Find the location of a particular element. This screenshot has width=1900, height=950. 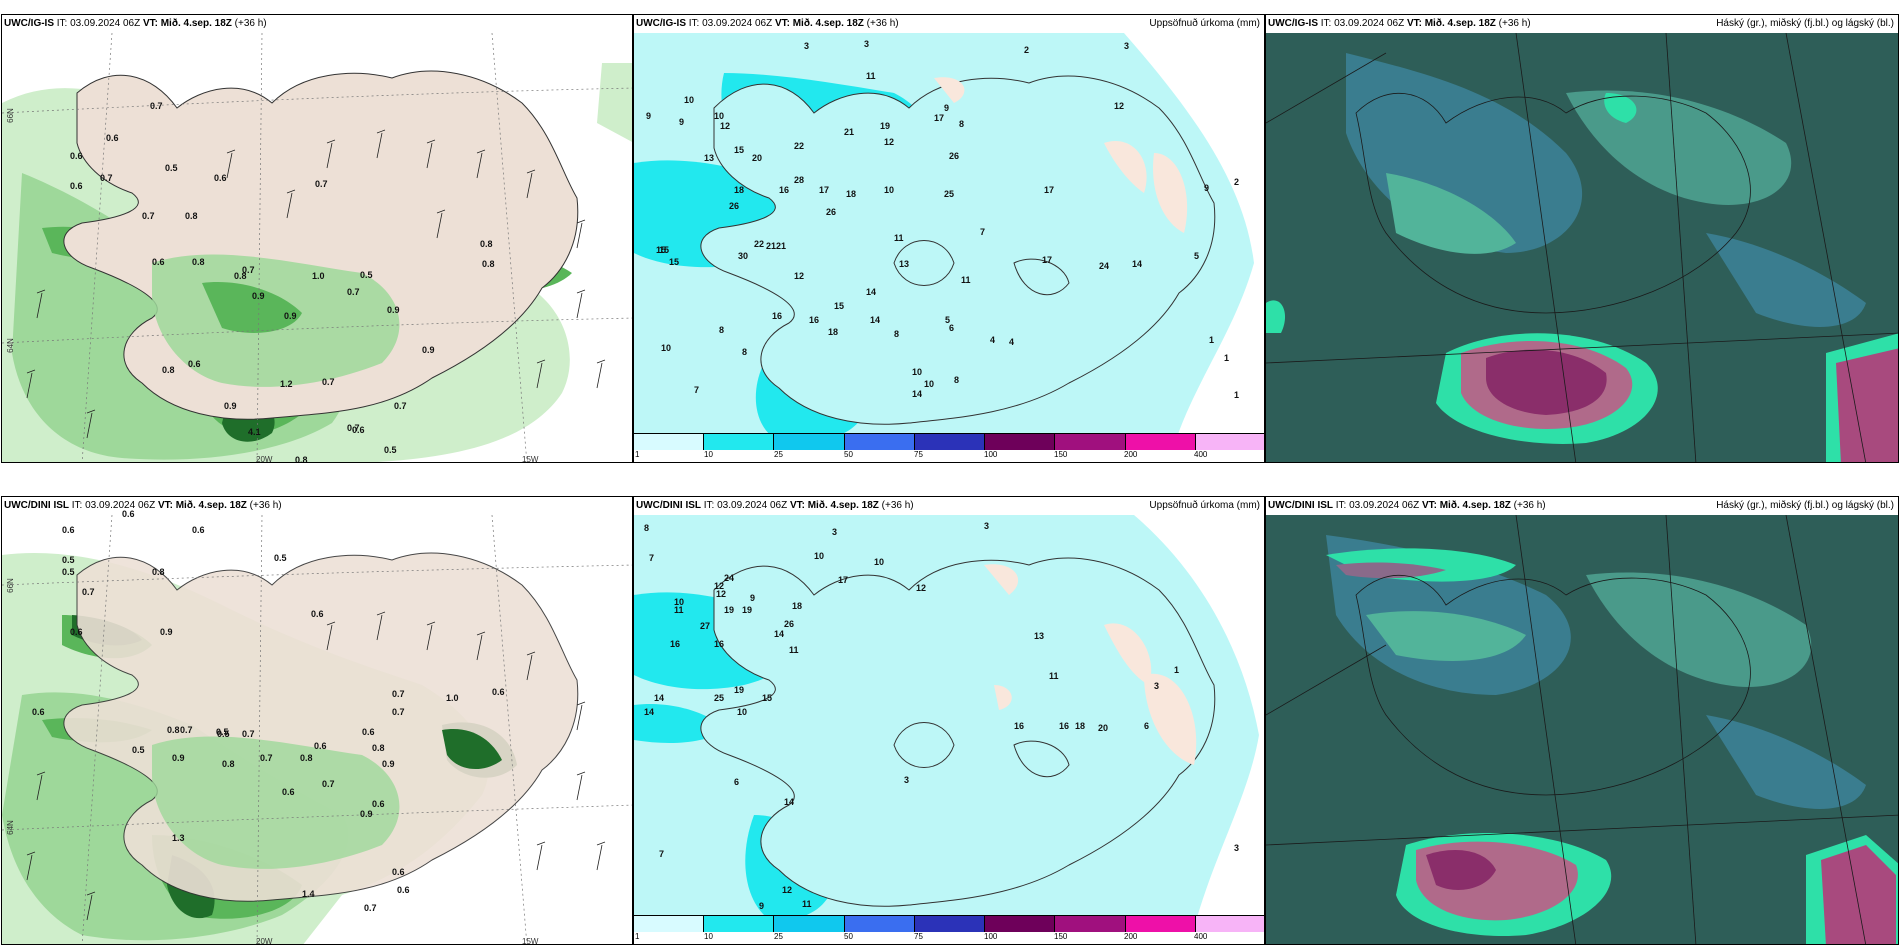

colorbar-tick: 25 is located at coordinates (778, 936).